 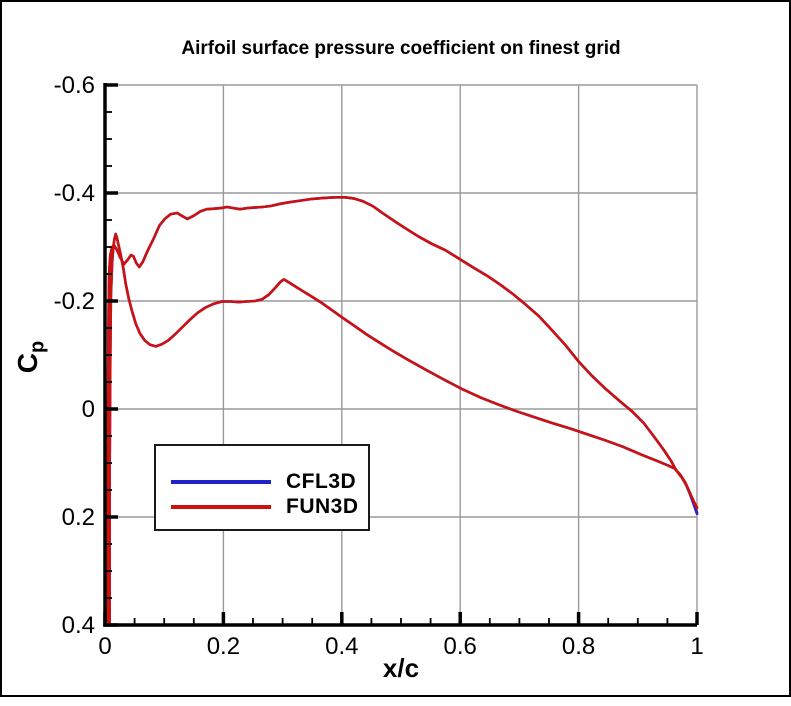 What do you see at coordinates (696, 646) in the screenshot?
I see `x-tick-label: 1` at bounding box center [696, 646].